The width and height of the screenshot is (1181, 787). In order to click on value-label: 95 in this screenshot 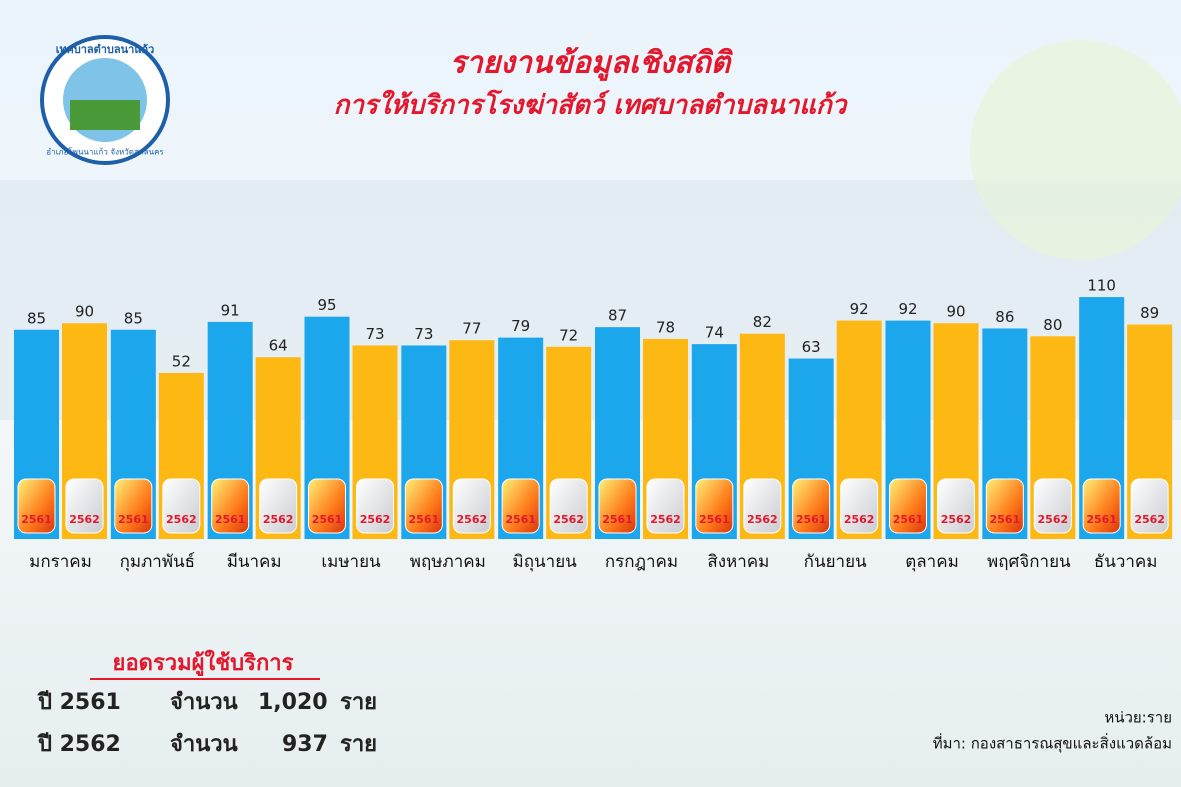, I will do `click(326, 305)`.